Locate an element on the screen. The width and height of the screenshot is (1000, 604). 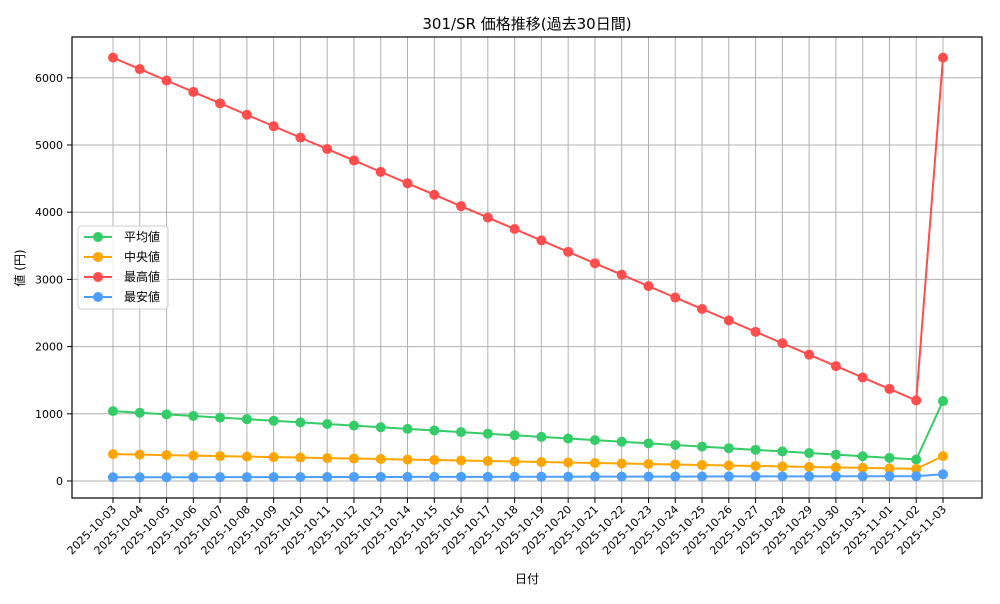
legend-label: 中央値 is located at coordinates (142, 256).